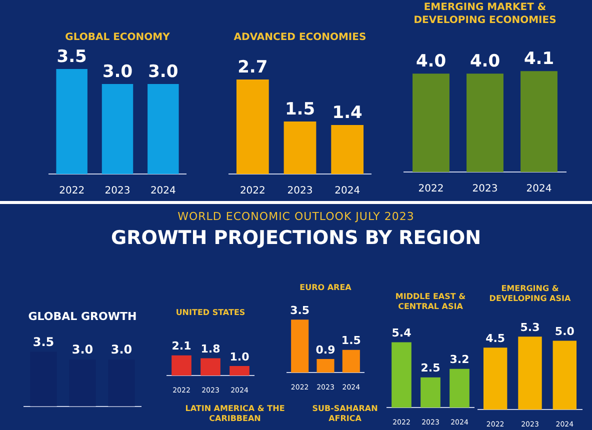  Describe the element at coordinates (182, 346) in the screenshot. I see `data-label: 2.1` at that location.